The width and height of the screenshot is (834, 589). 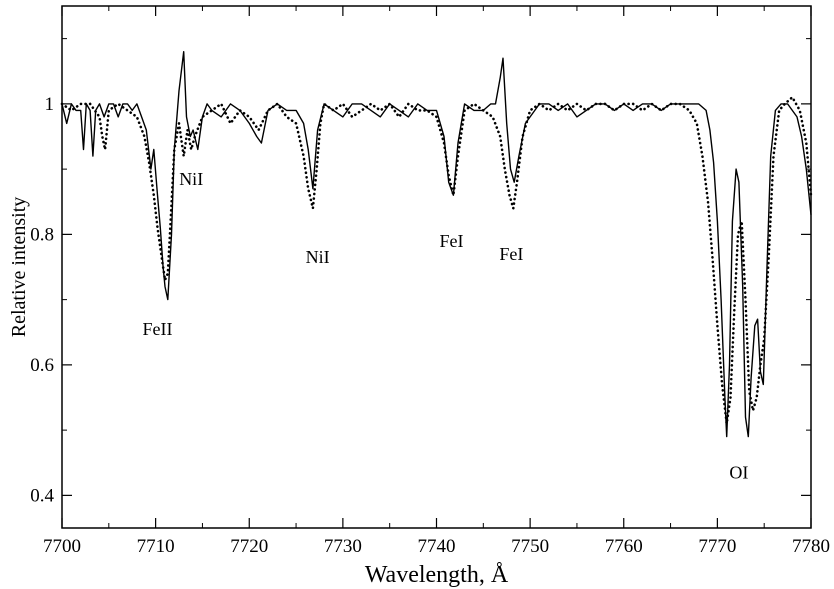 I want to click on x-tick-label: 7720, so click(x=249, y=546).